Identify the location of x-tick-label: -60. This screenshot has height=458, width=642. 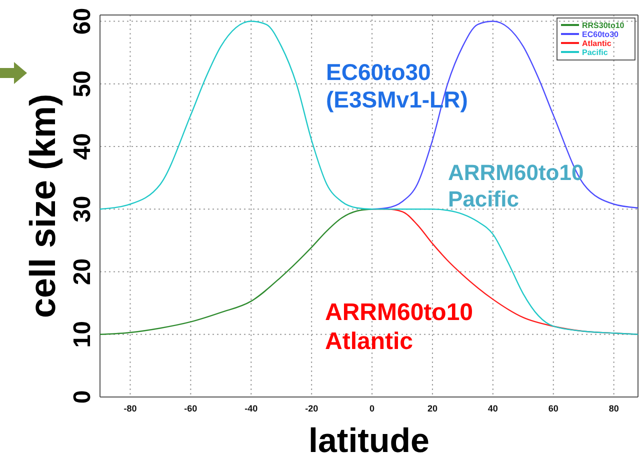
(191, 408).